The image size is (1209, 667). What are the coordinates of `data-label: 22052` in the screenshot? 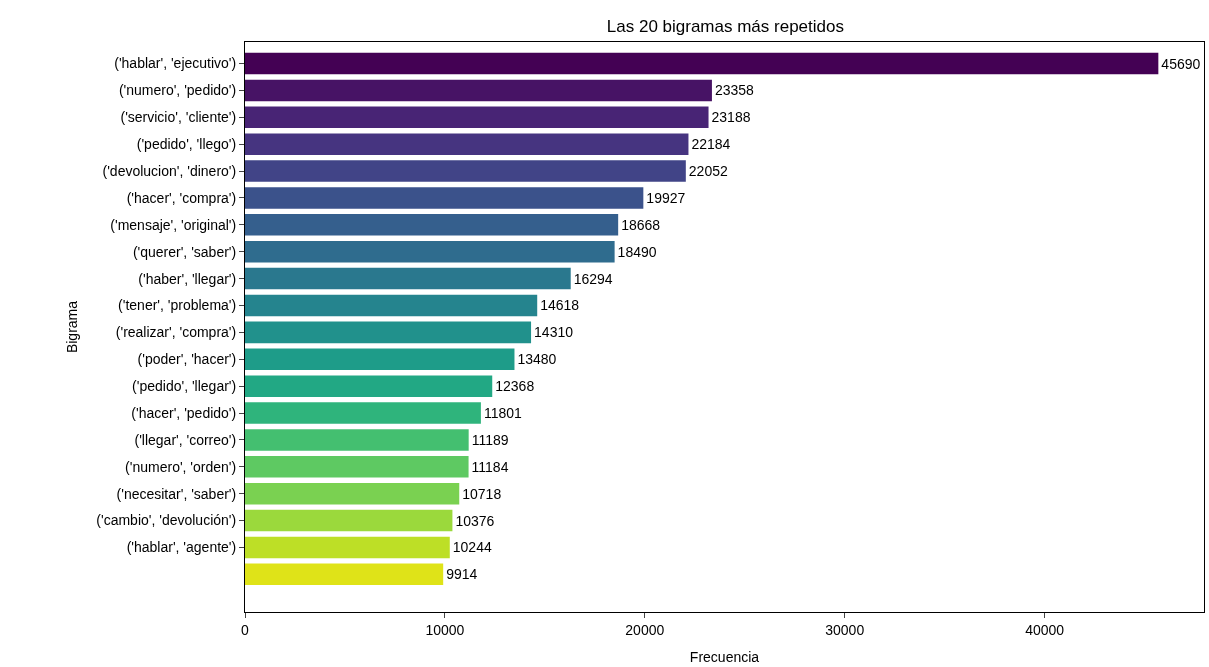 It's located at (708, 171).